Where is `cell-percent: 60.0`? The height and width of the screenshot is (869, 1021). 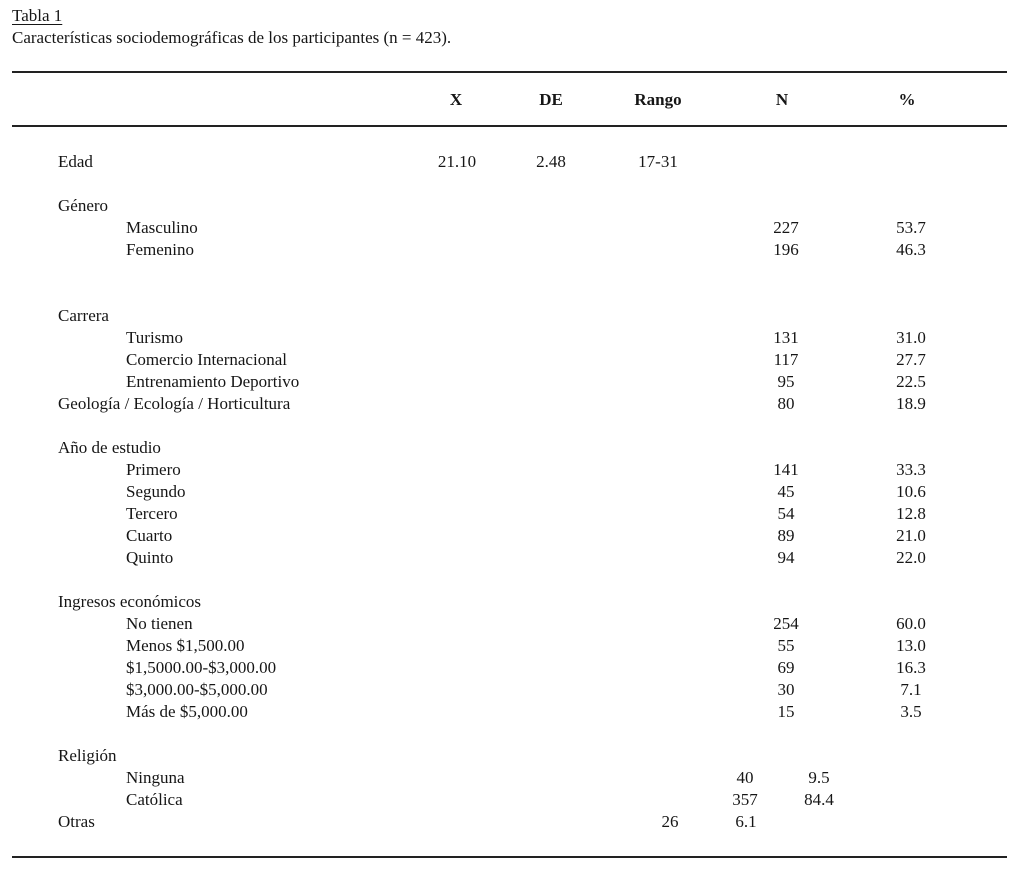
cell-percent: 60.0 is located at coordinates (911, 623).